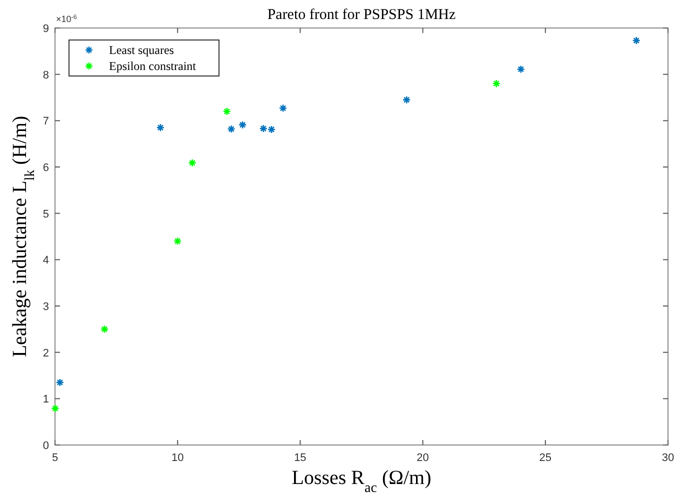  Describe the element at coordinates (55, 458) in the screenshot. I see `x-tick-label: 5` at that location.